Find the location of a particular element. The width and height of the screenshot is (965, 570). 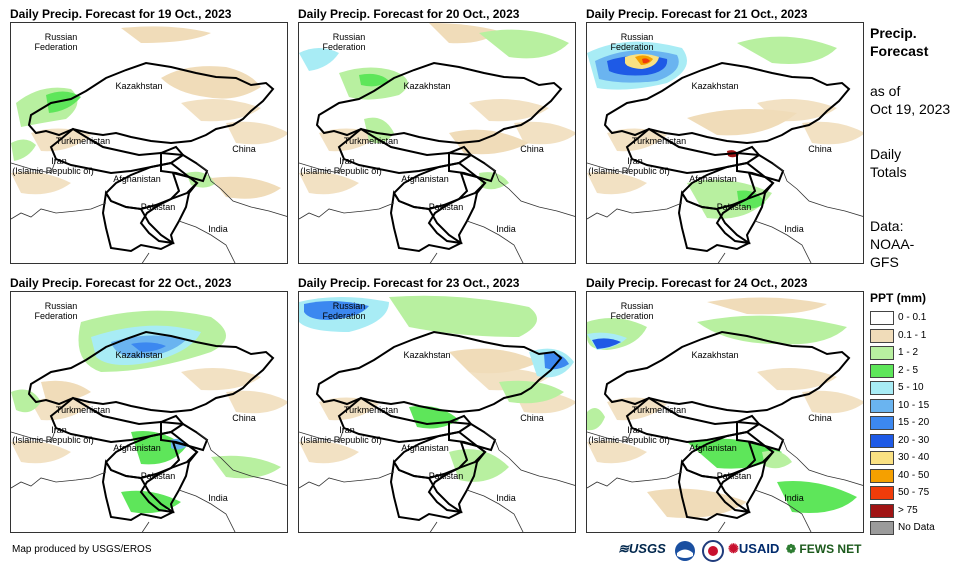

asof-line: Oct 19, 2023 is located at coordinates (910, 109).